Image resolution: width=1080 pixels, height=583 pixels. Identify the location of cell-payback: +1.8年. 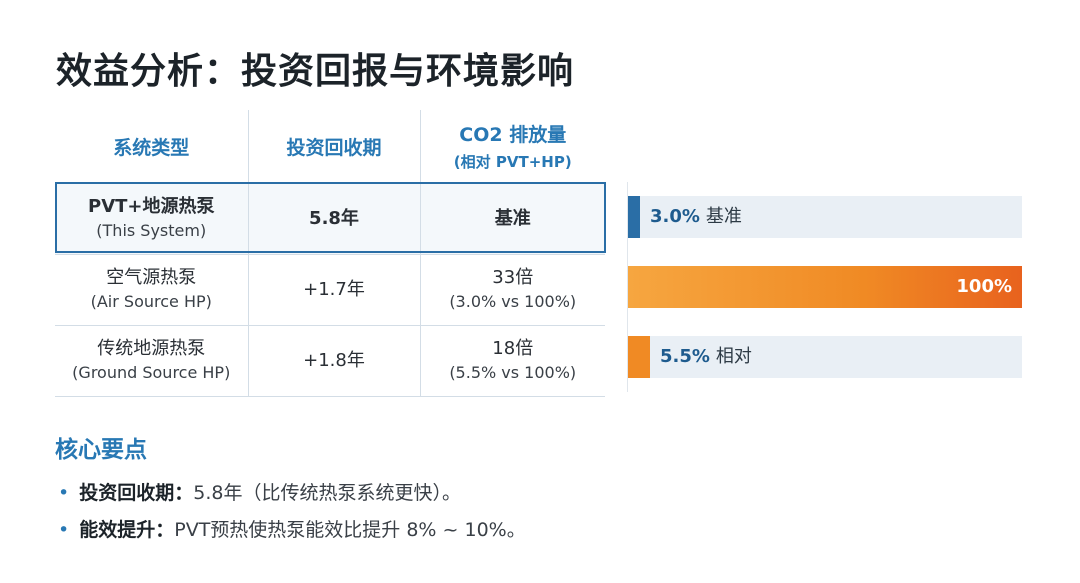
(334, 361).